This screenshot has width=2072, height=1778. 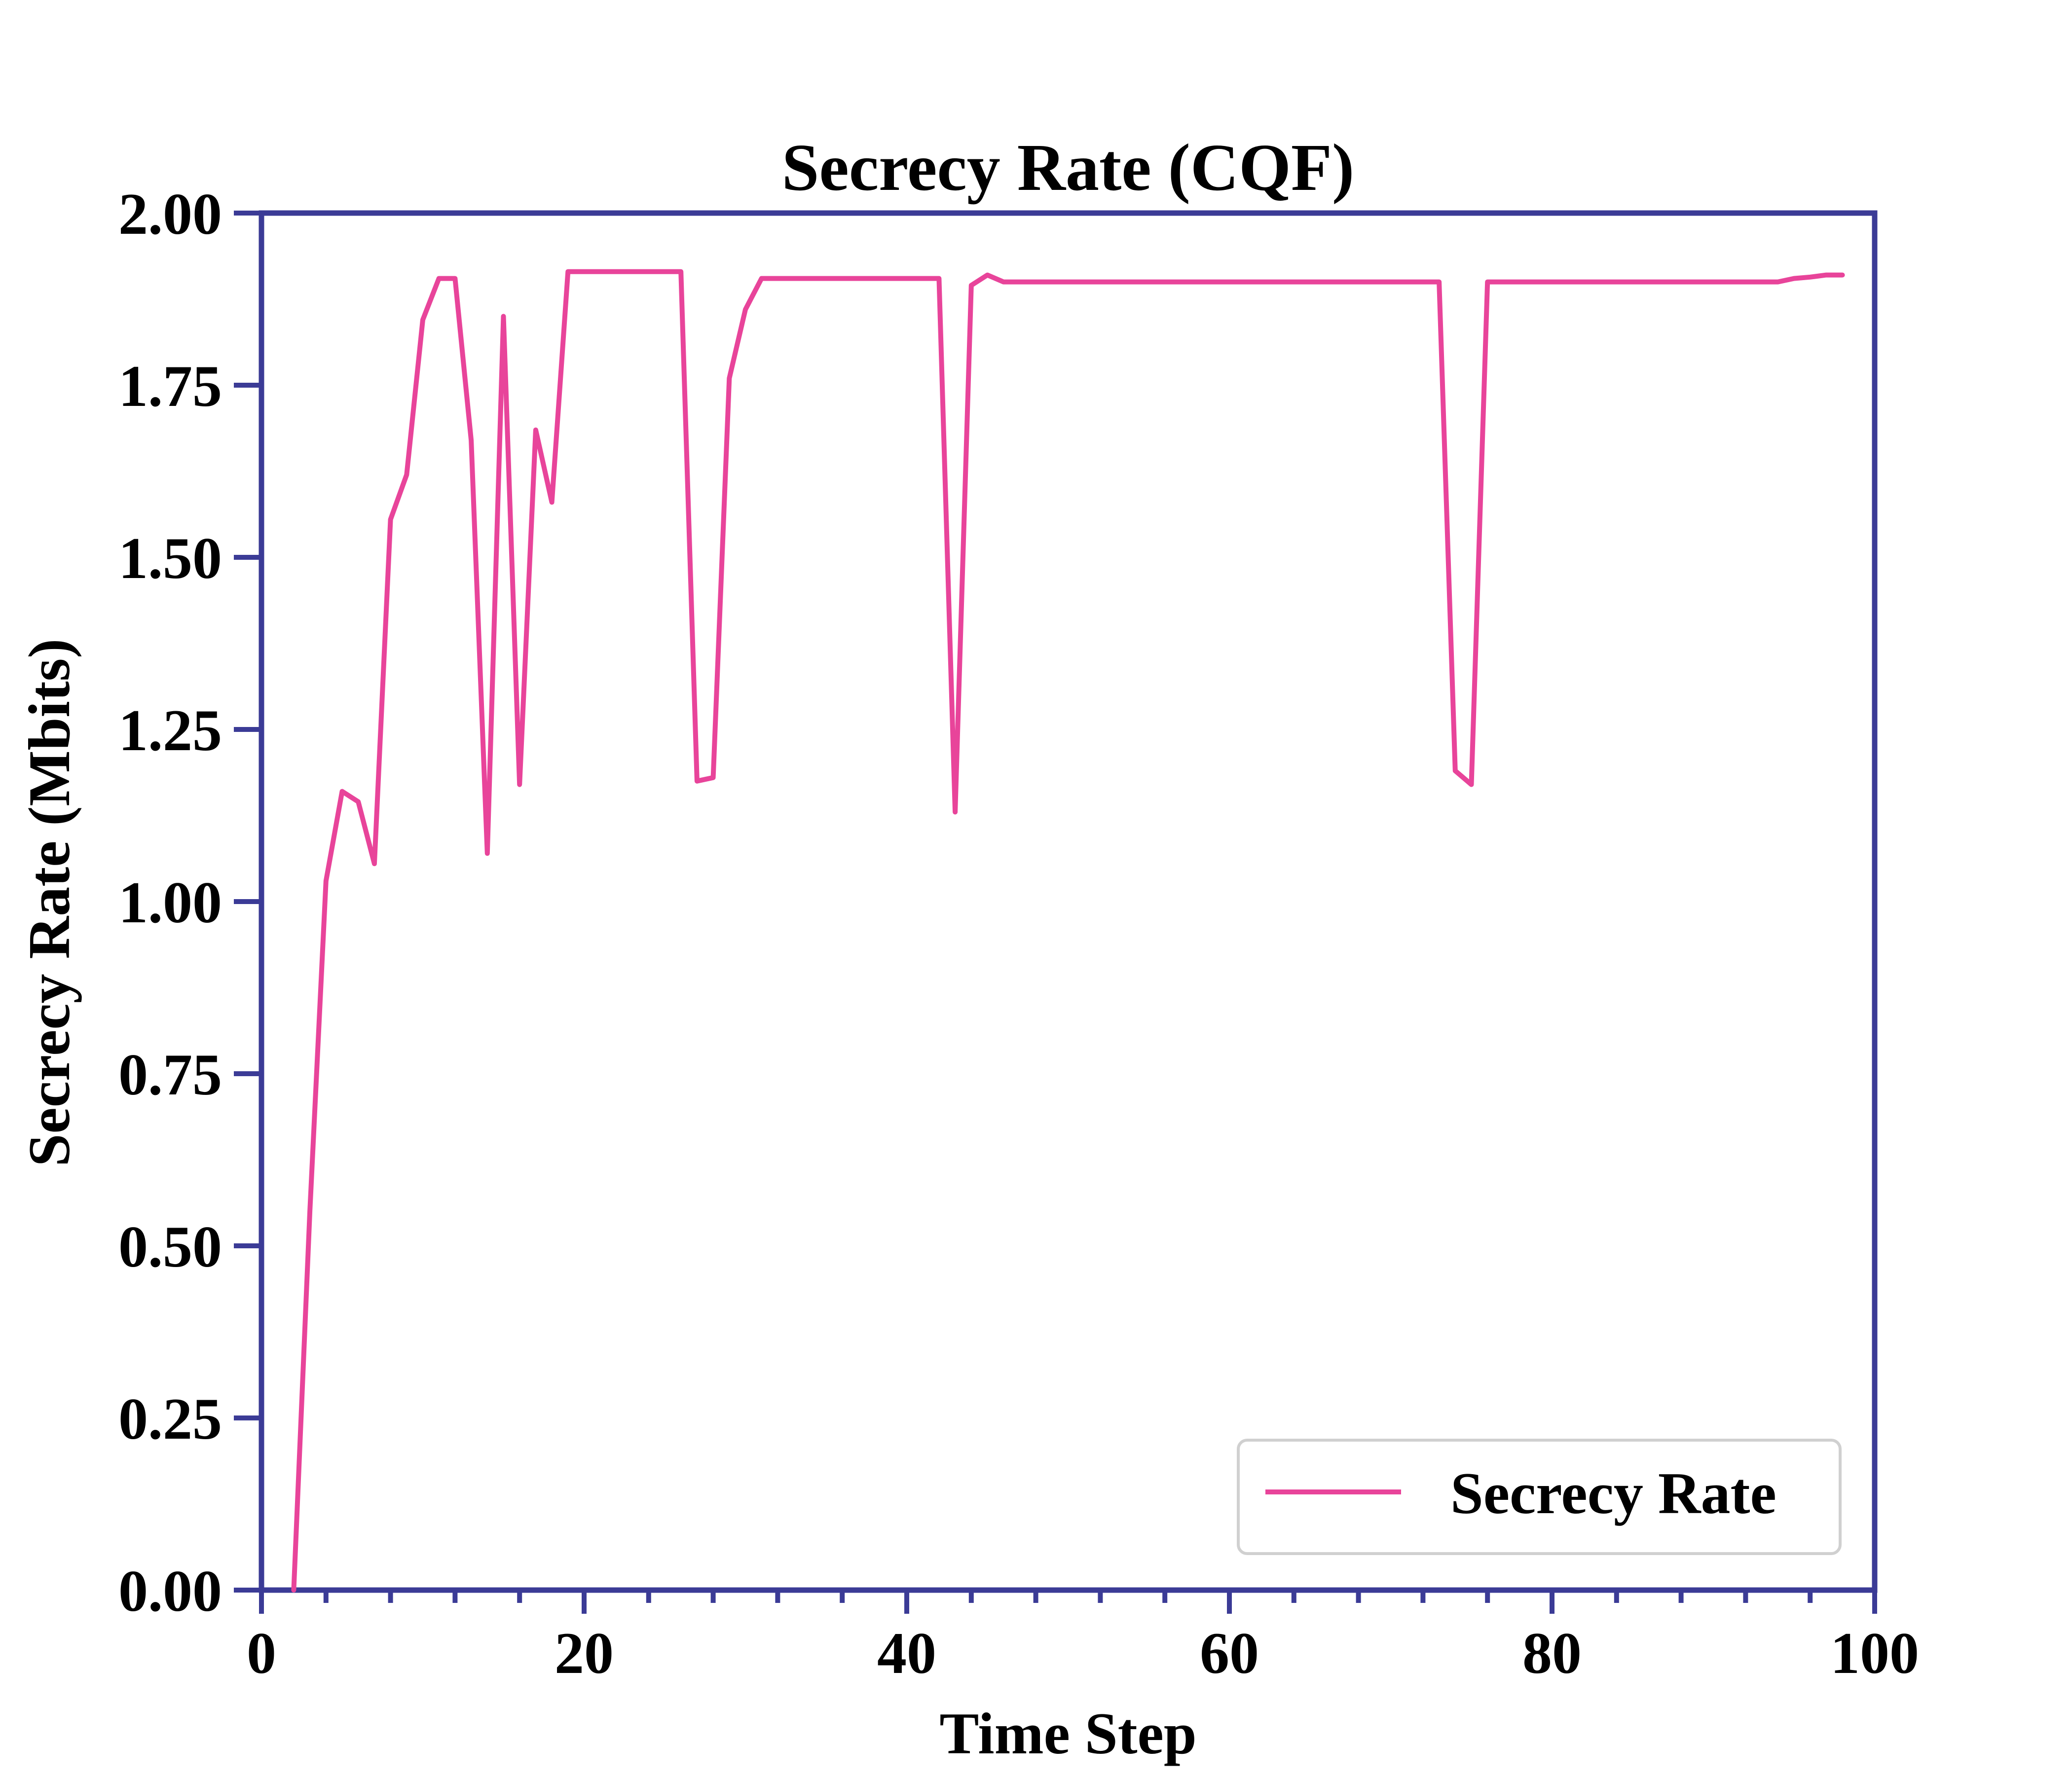 What do you see at coordinates (261, 1653) in the screenshot?
I see `x-tick-label: 0` at bounding box center [261, 1653].